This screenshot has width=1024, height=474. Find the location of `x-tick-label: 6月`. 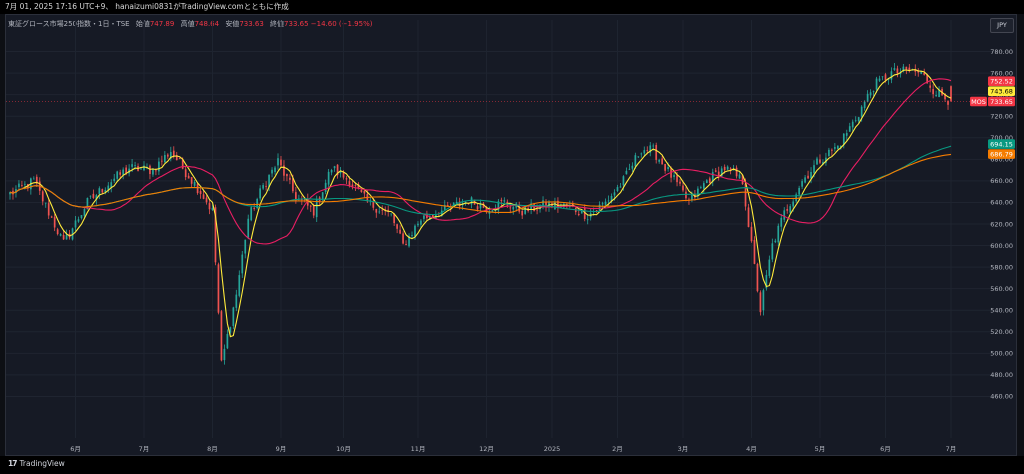

x-tick-label: 6月 is located at coordinates (75, 449).